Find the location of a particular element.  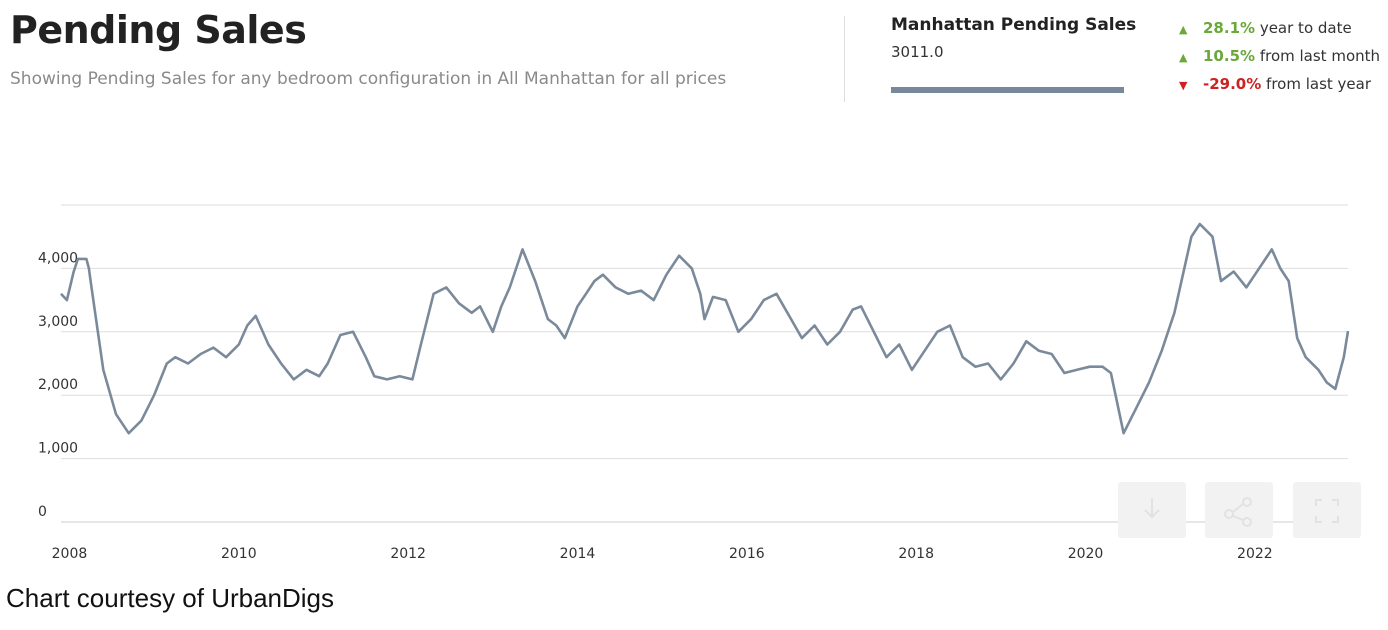

stat-last-month: ▲ 10.5% from last month is located at coordinates (1279, 56).